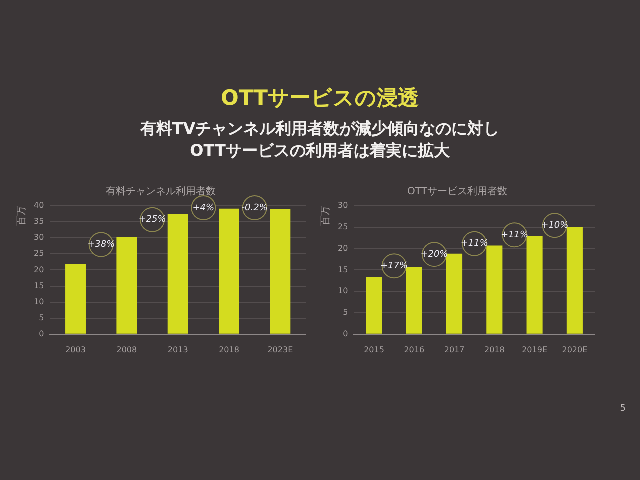  I want to click on x-tick-label: 2008, so click(127, 349).